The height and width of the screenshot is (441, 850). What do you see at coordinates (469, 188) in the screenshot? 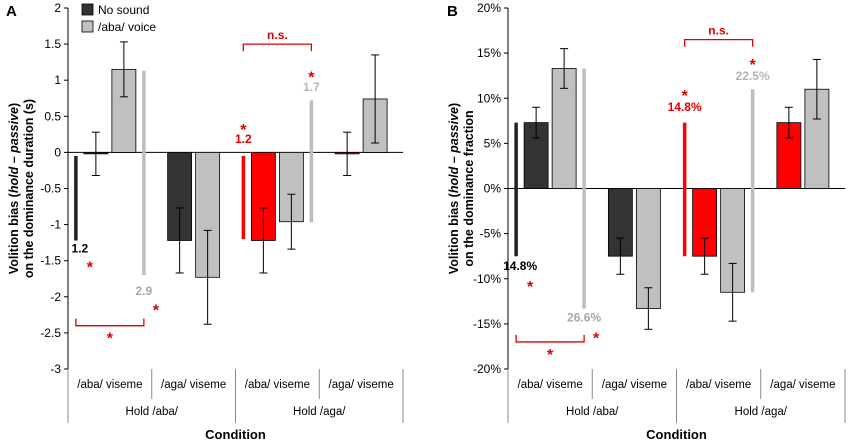
I see `y-axis-label-line2: on the dominance fraction` at bounding box center [469, 188].